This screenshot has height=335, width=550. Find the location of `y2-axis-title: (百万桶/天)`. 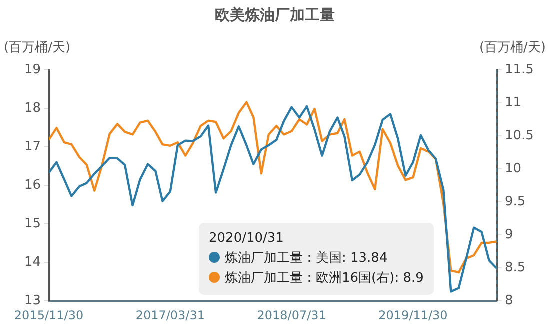

y2-axis-title: (百万桶/天) is located at coordinates (512, 48).